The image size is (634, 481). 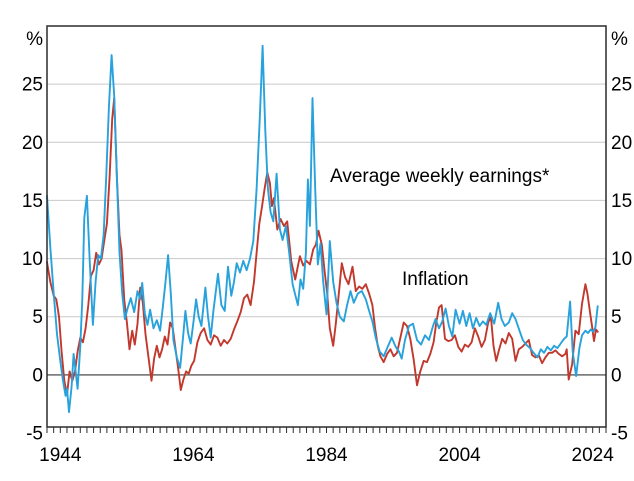 I want to click on y-tick-label-right: -5, so click(x=619, y=434).